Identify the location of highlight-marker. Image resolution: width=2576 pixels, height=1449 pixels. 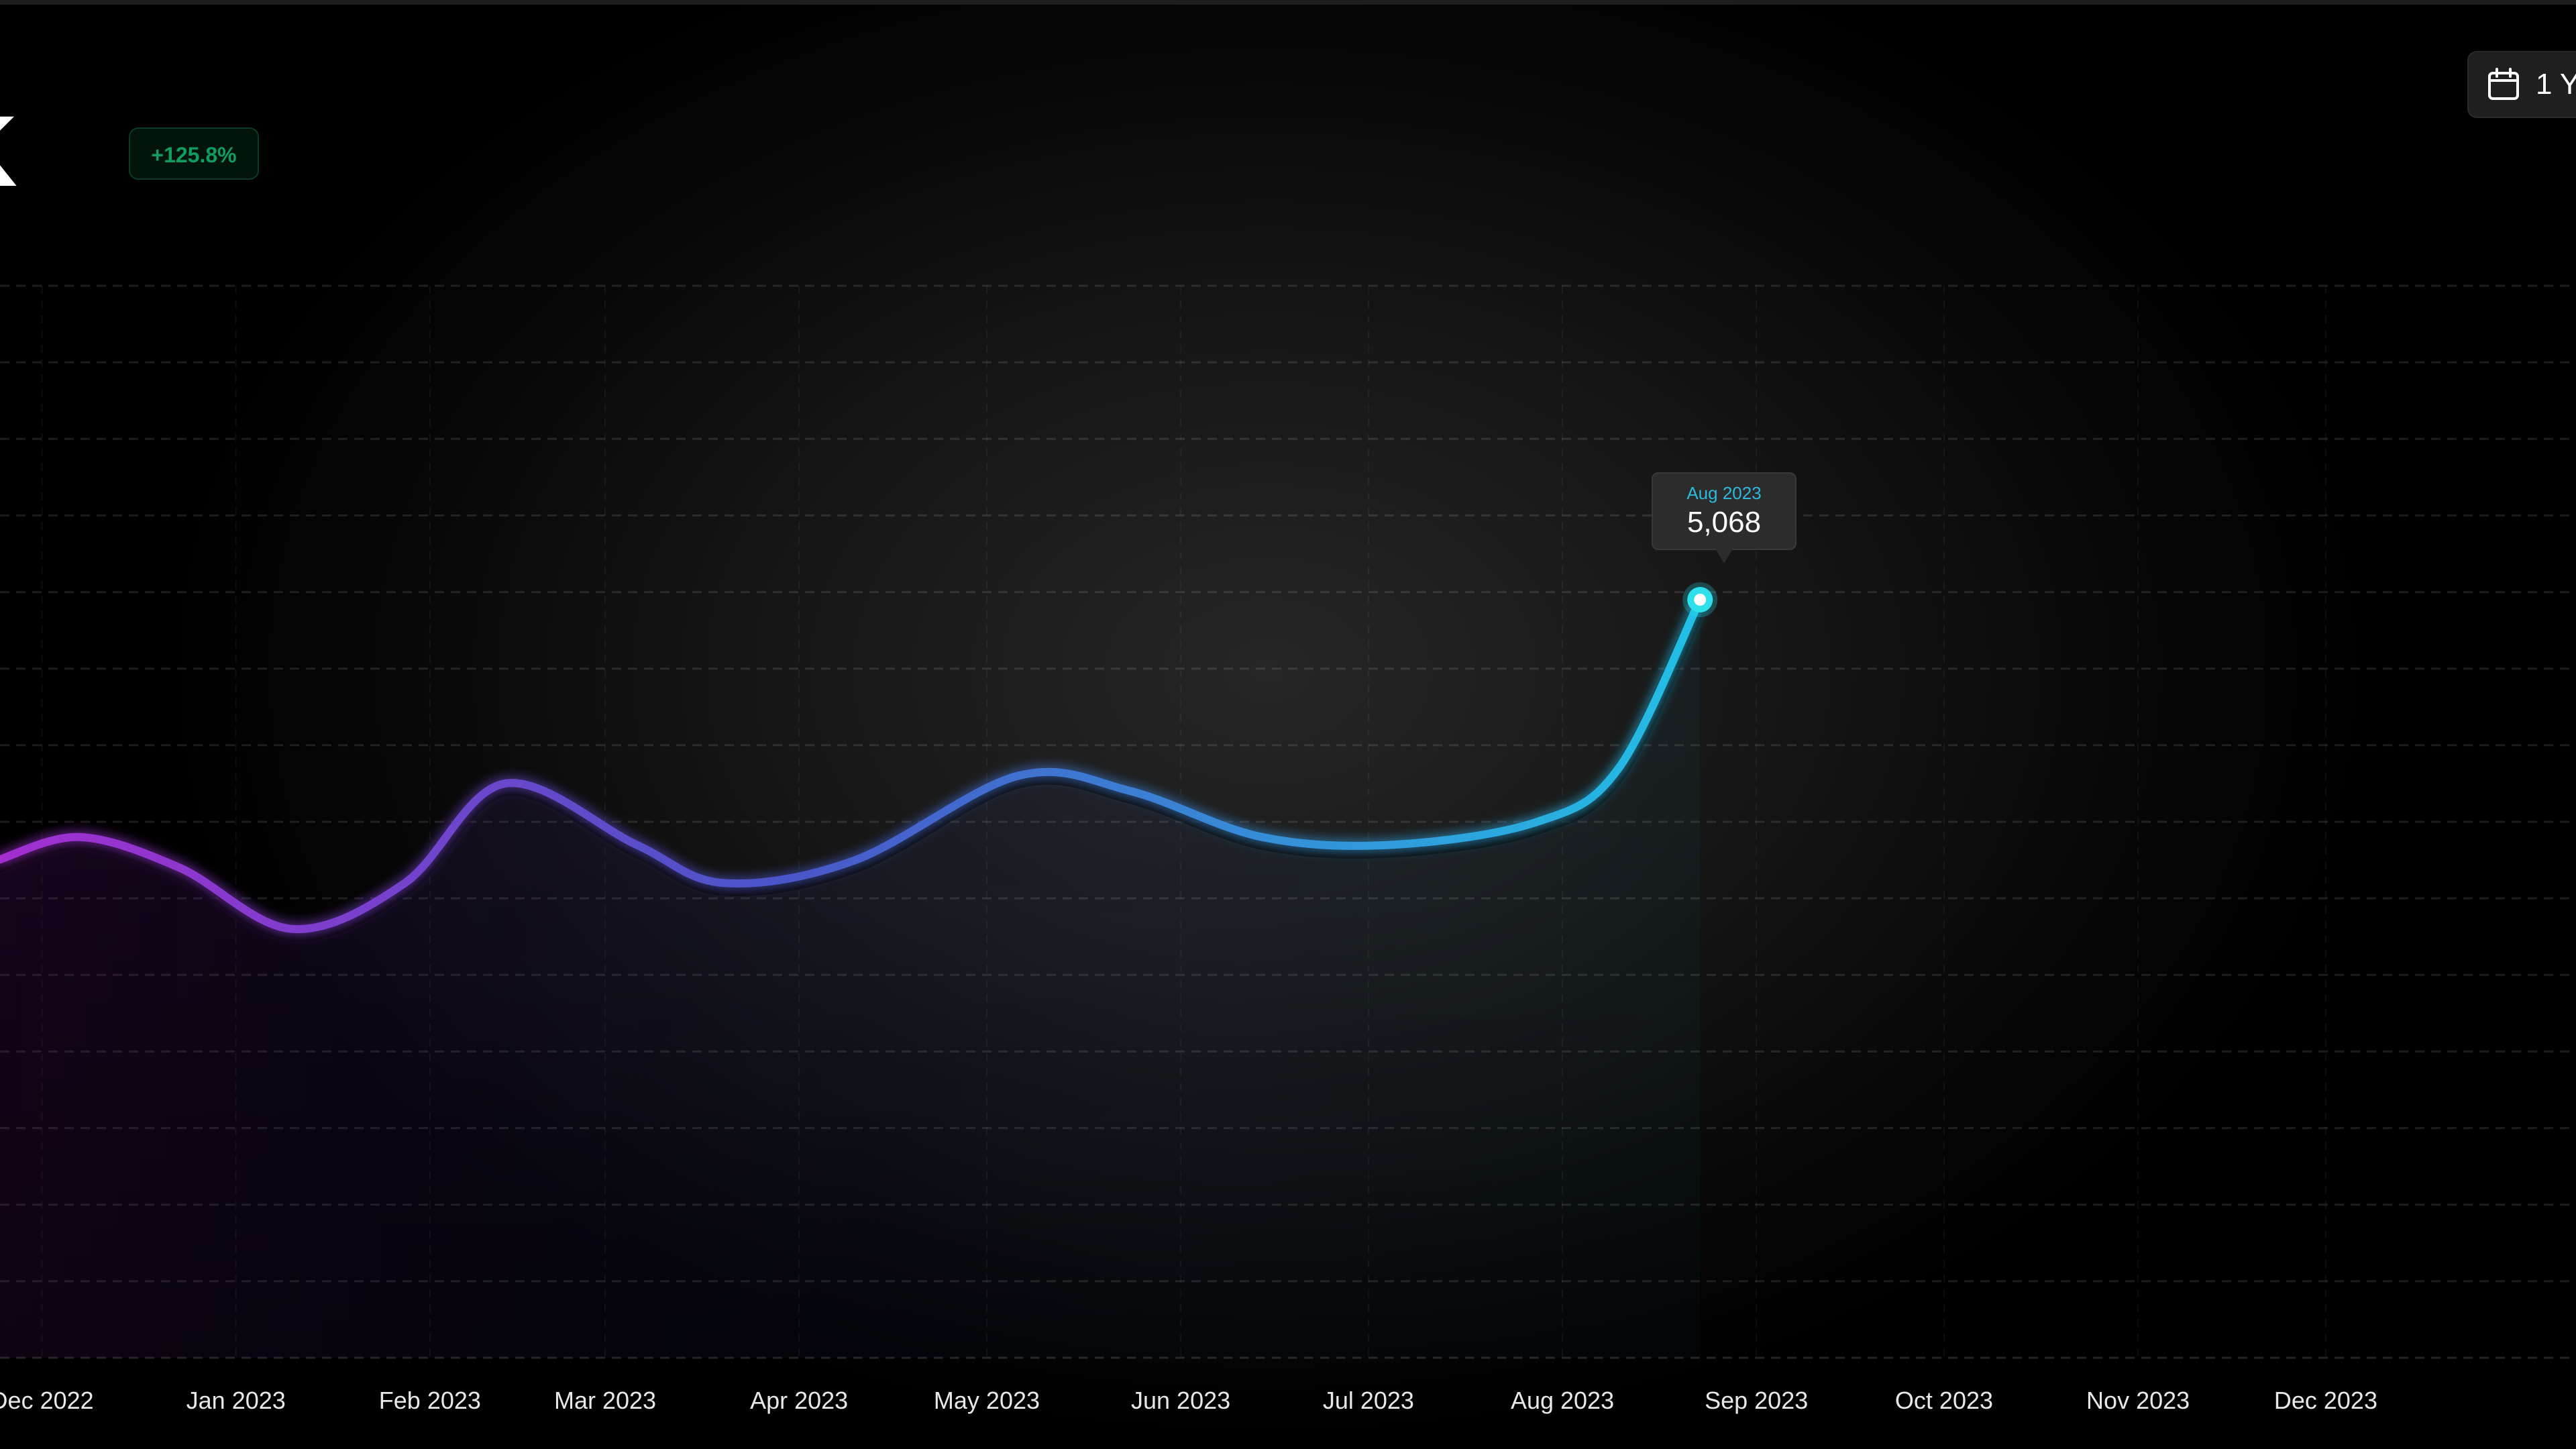
(1700, 599).